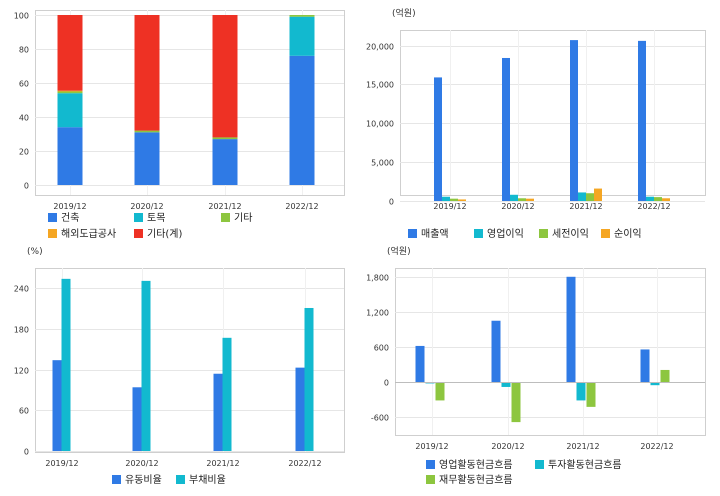 The image size is (720, 496). What do you see at coordinates (302, 16) in the screenshot?
I see `bar-기타-2022/12` at bounding box center [302, 16].